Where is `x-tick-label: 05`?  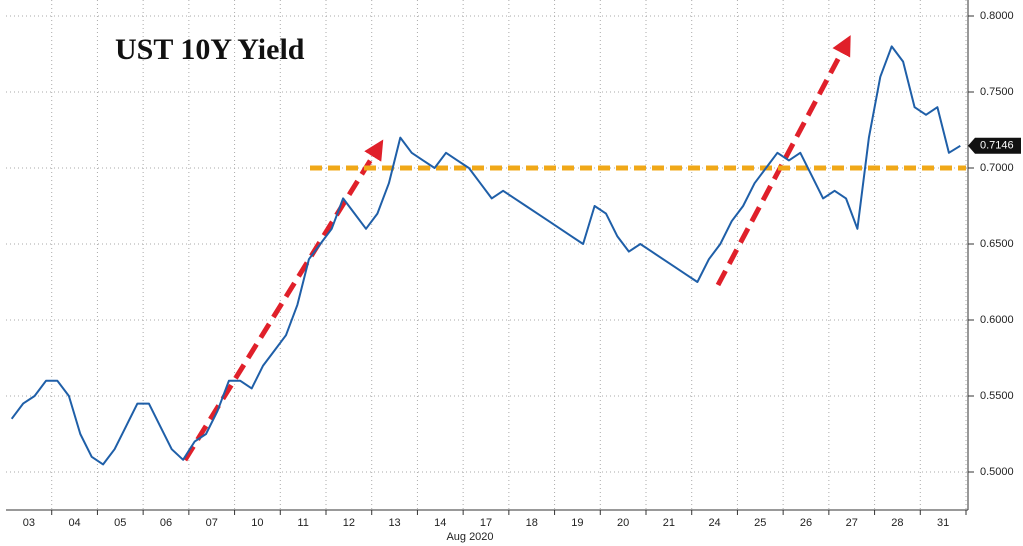
x-tick-label: 05 is located at coordinates (120, 523).